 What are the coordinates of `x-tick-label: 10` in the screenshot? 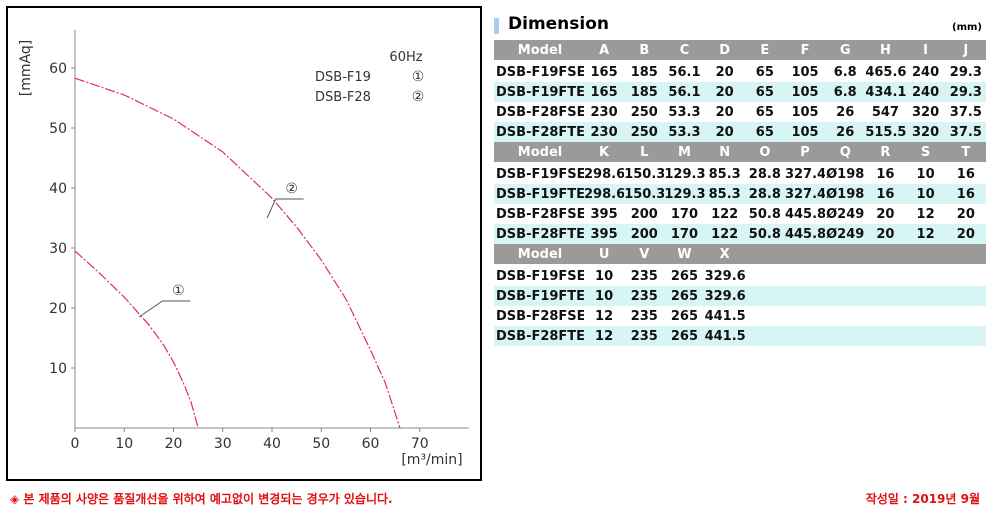 It's located at (124, 444).